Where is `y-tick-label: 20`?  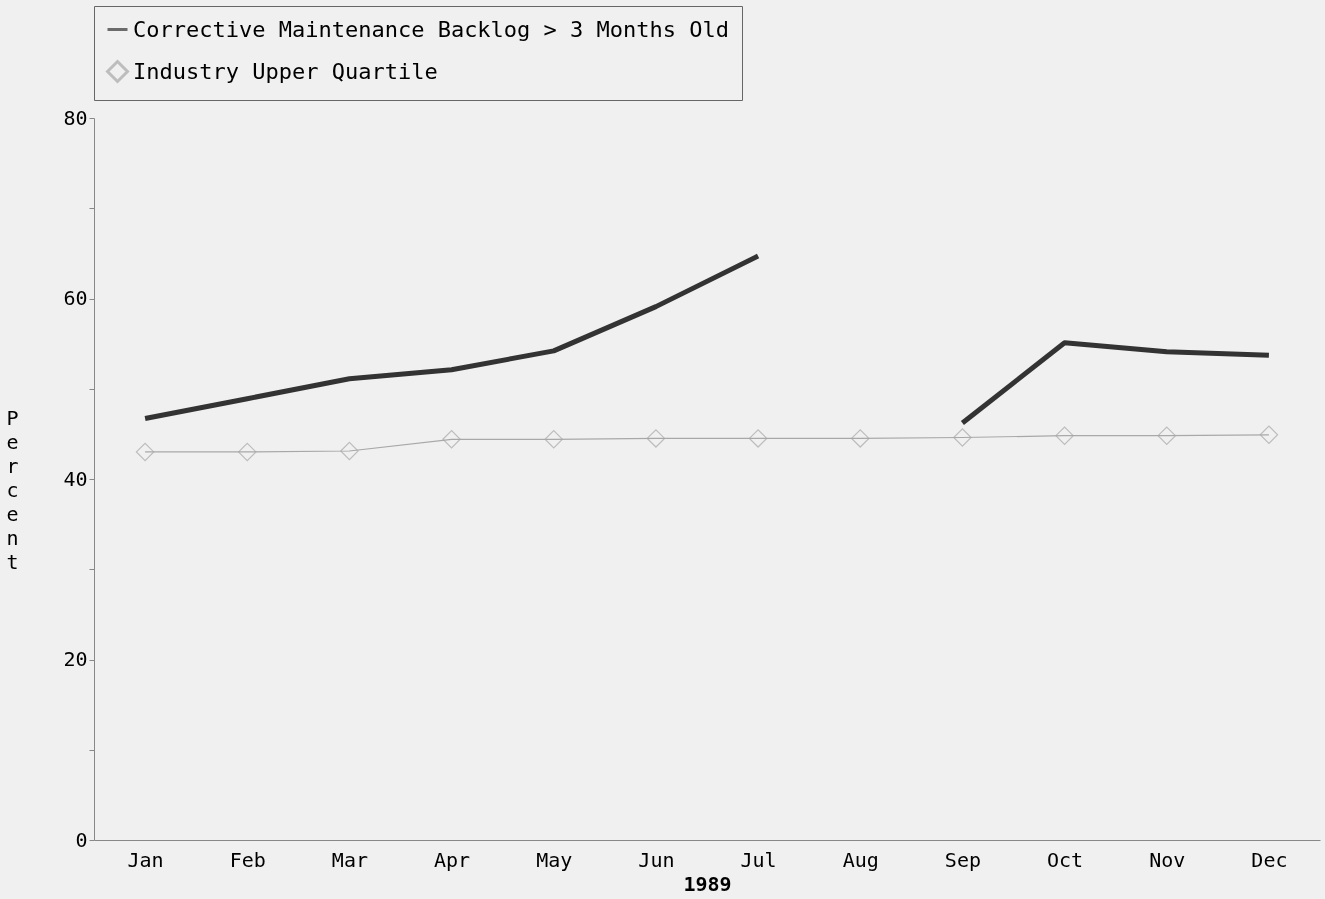 y-tick-label: 20 is located at coordinates (75, 659).